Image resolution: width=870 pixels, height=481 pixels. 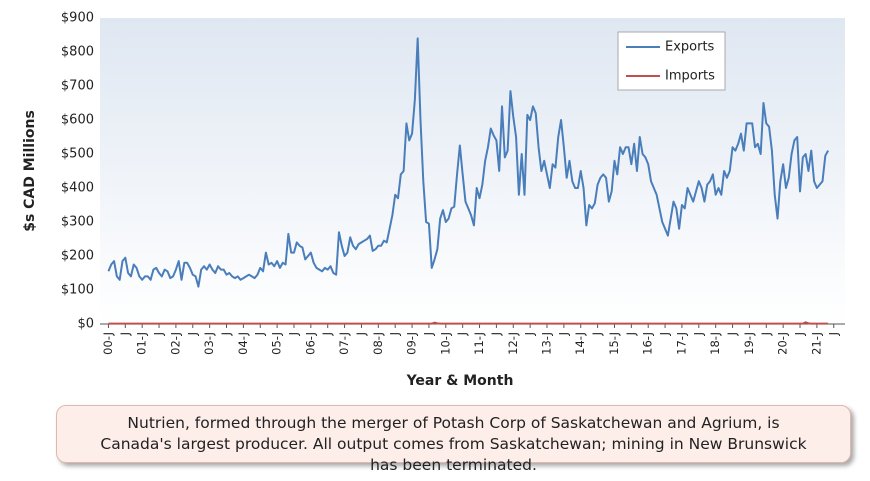 What do you see at coordinates (715, 343) in the screenshot?
I see `x-tick-label: 18-J` at bounding box center [715, 343].